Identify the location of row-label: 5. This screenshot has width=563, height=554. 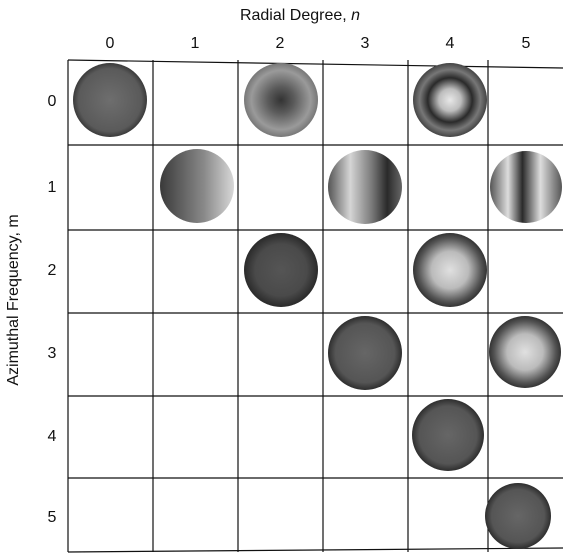
(52, 517).